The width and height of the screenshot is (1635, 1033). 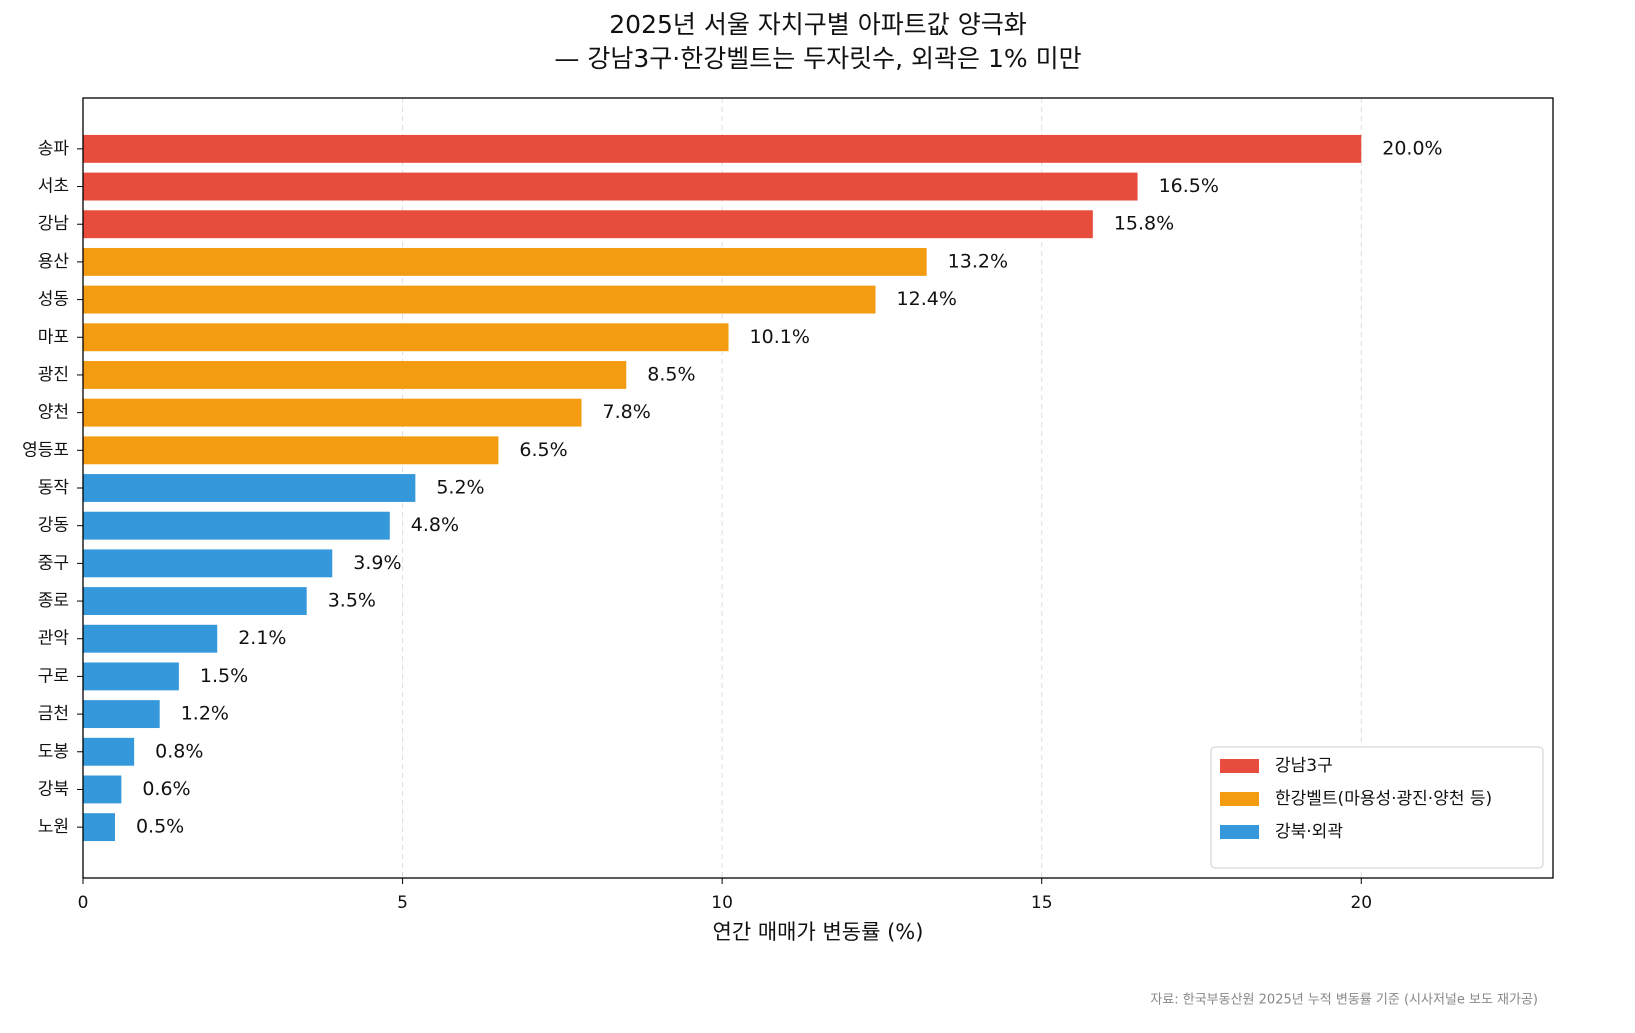 What do you see at coordinates (402, 903) in the screenshot?
I see `x-tick-label: 5` at bounding box center [402, 903].